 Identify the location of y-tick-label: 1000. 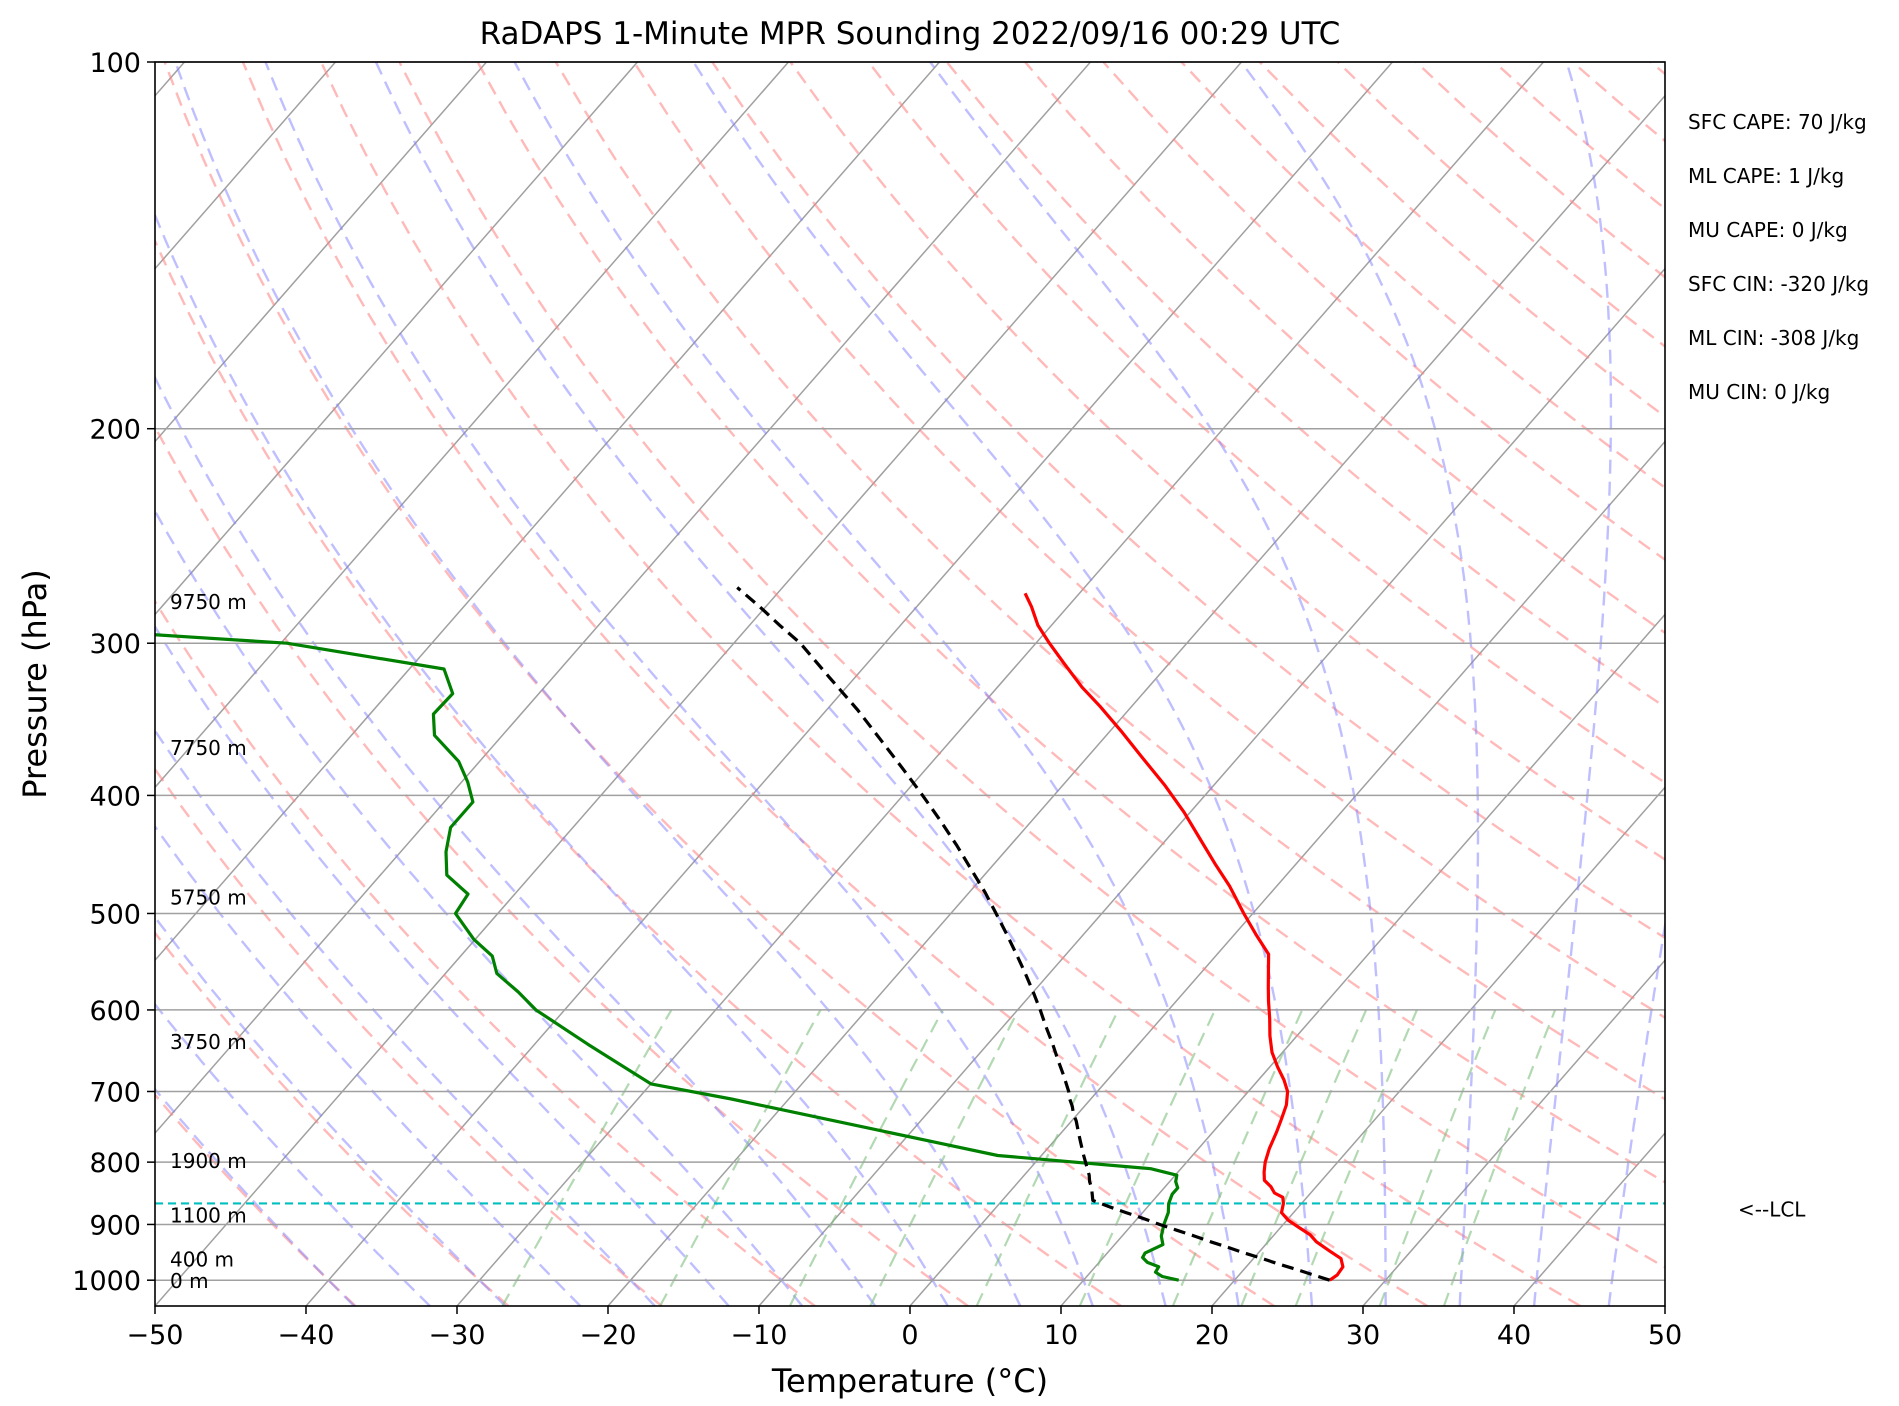
(106, 1281).